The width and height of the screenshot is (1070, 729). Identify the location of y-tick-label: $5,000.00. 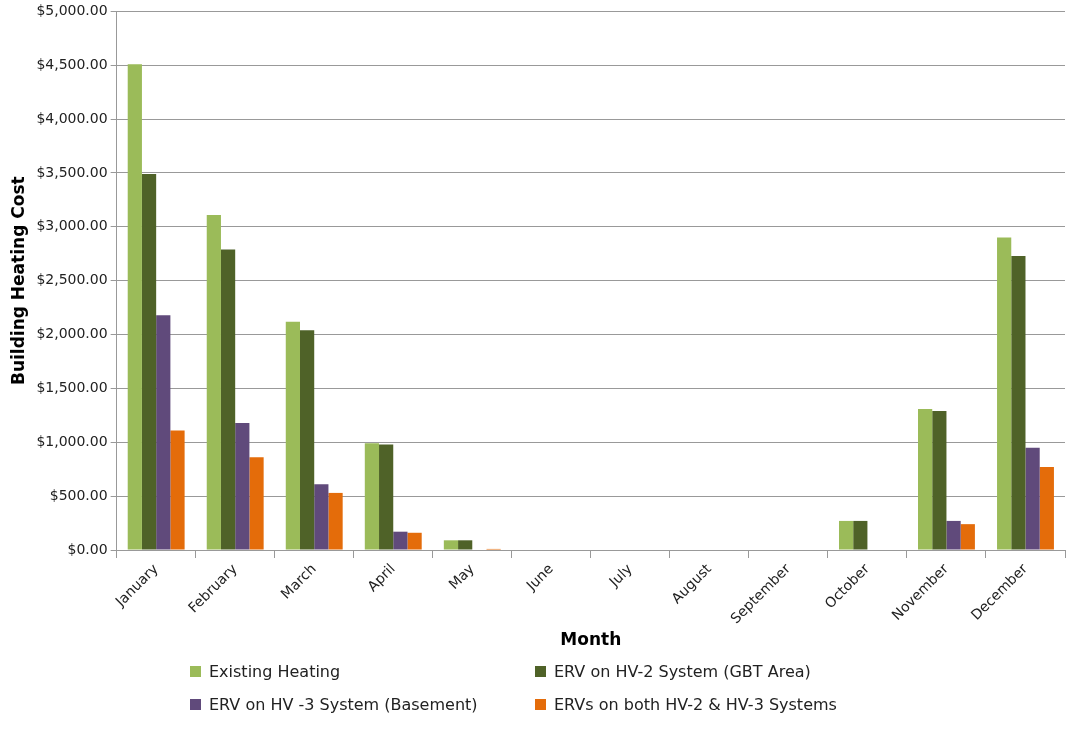
(72, 10).